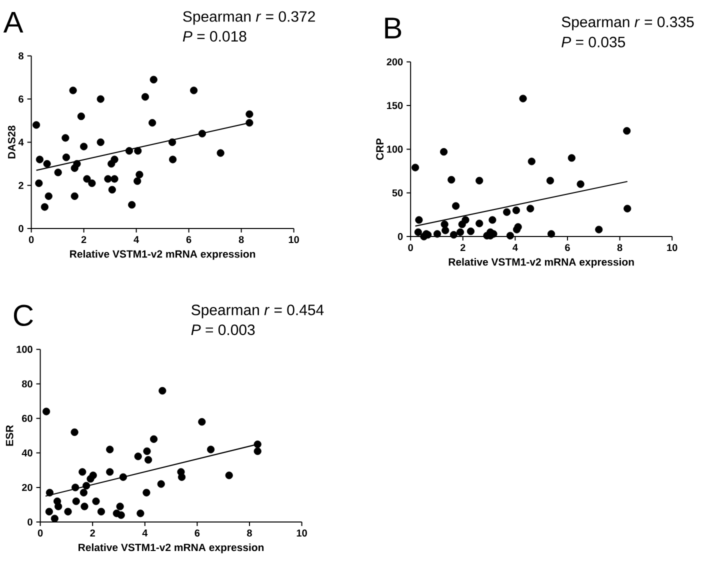  I want to click on y-tick-label: 4, so click(21, 142).